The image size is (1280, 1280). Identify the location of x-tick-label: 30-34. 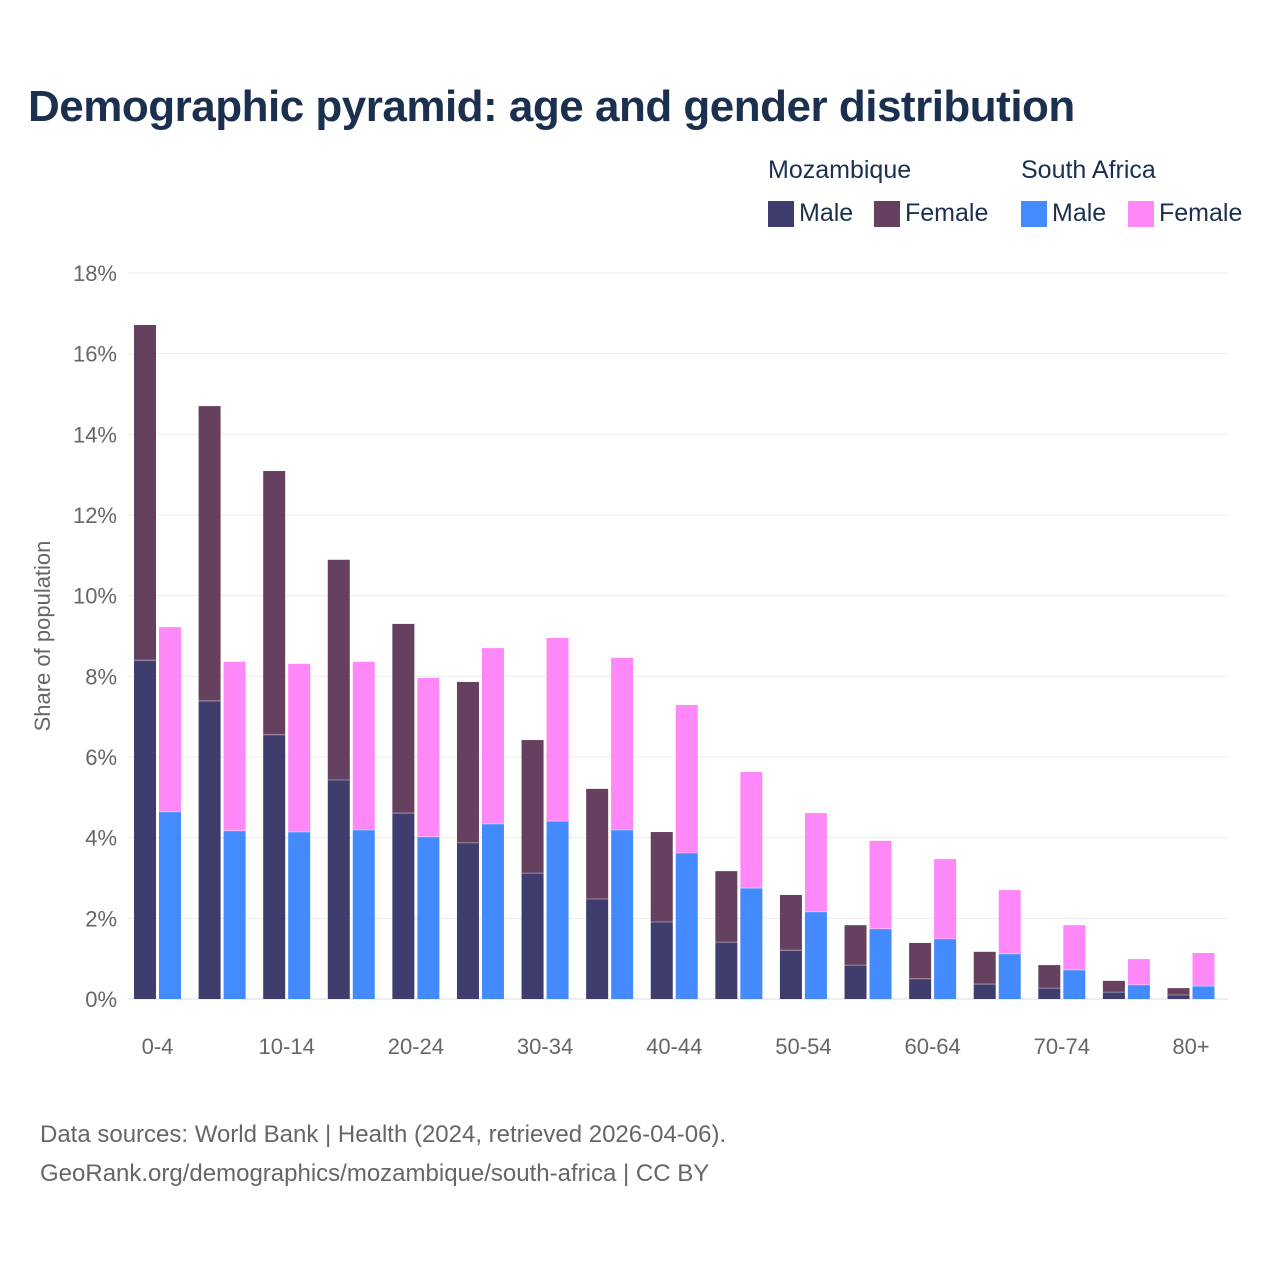
(545, 1046).